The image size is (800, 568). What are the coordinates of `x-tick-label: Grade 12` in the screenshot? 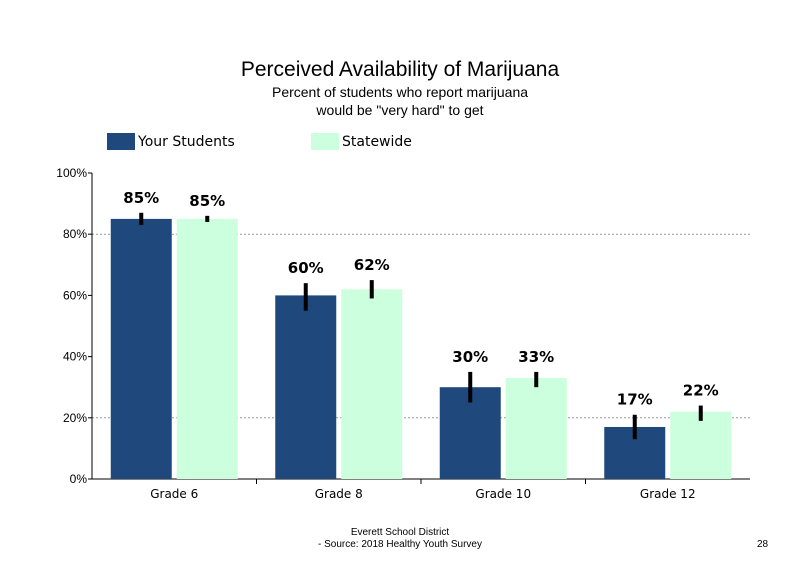 It's located at (668, 494).